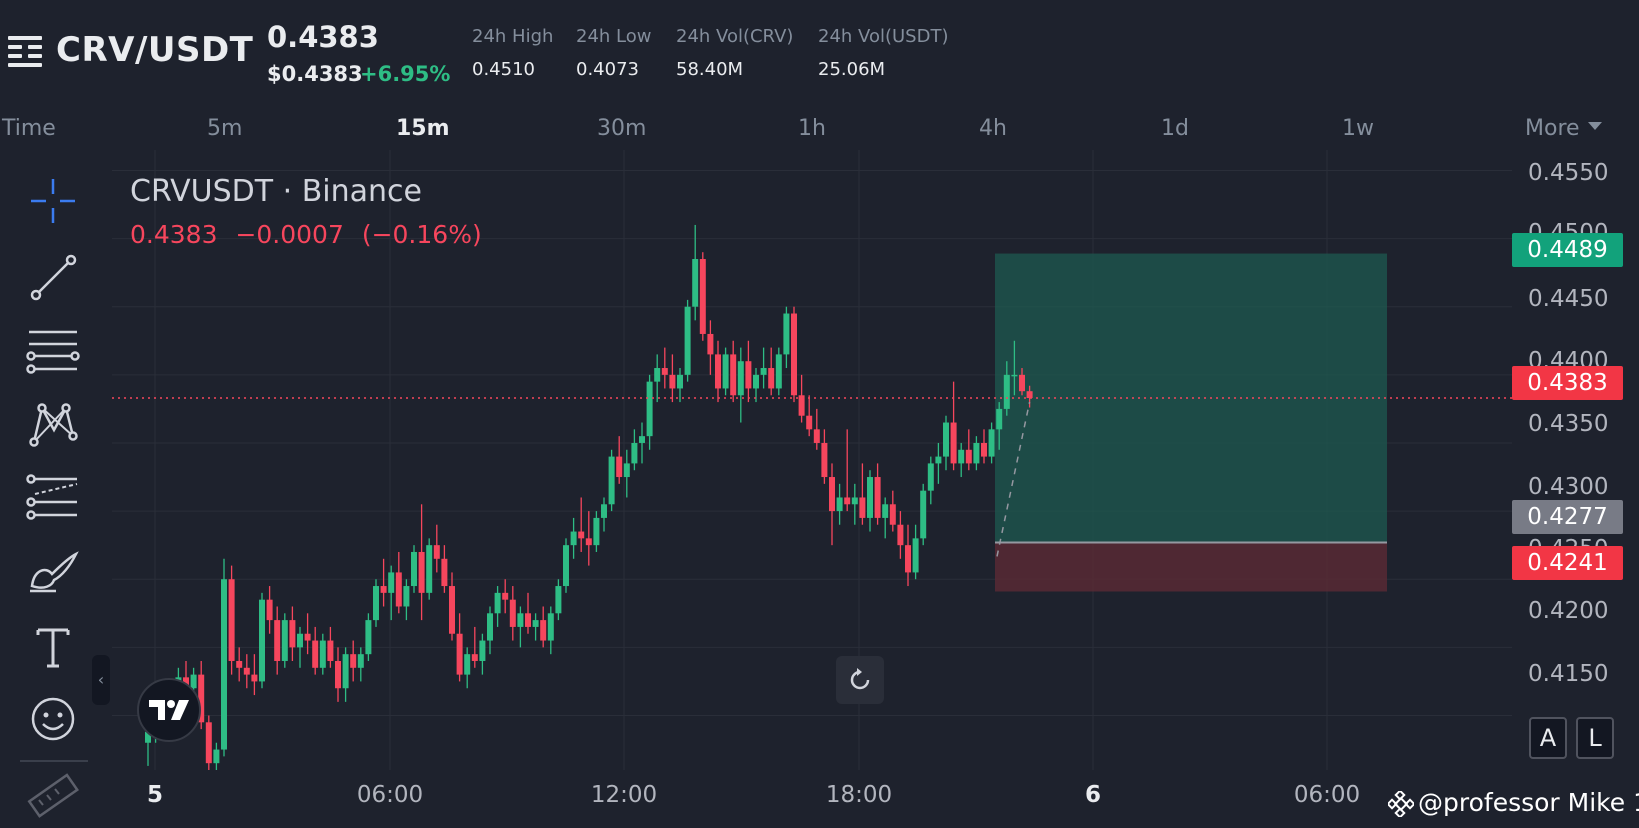  I want to click on crosshair-tool, so click(53, 201).